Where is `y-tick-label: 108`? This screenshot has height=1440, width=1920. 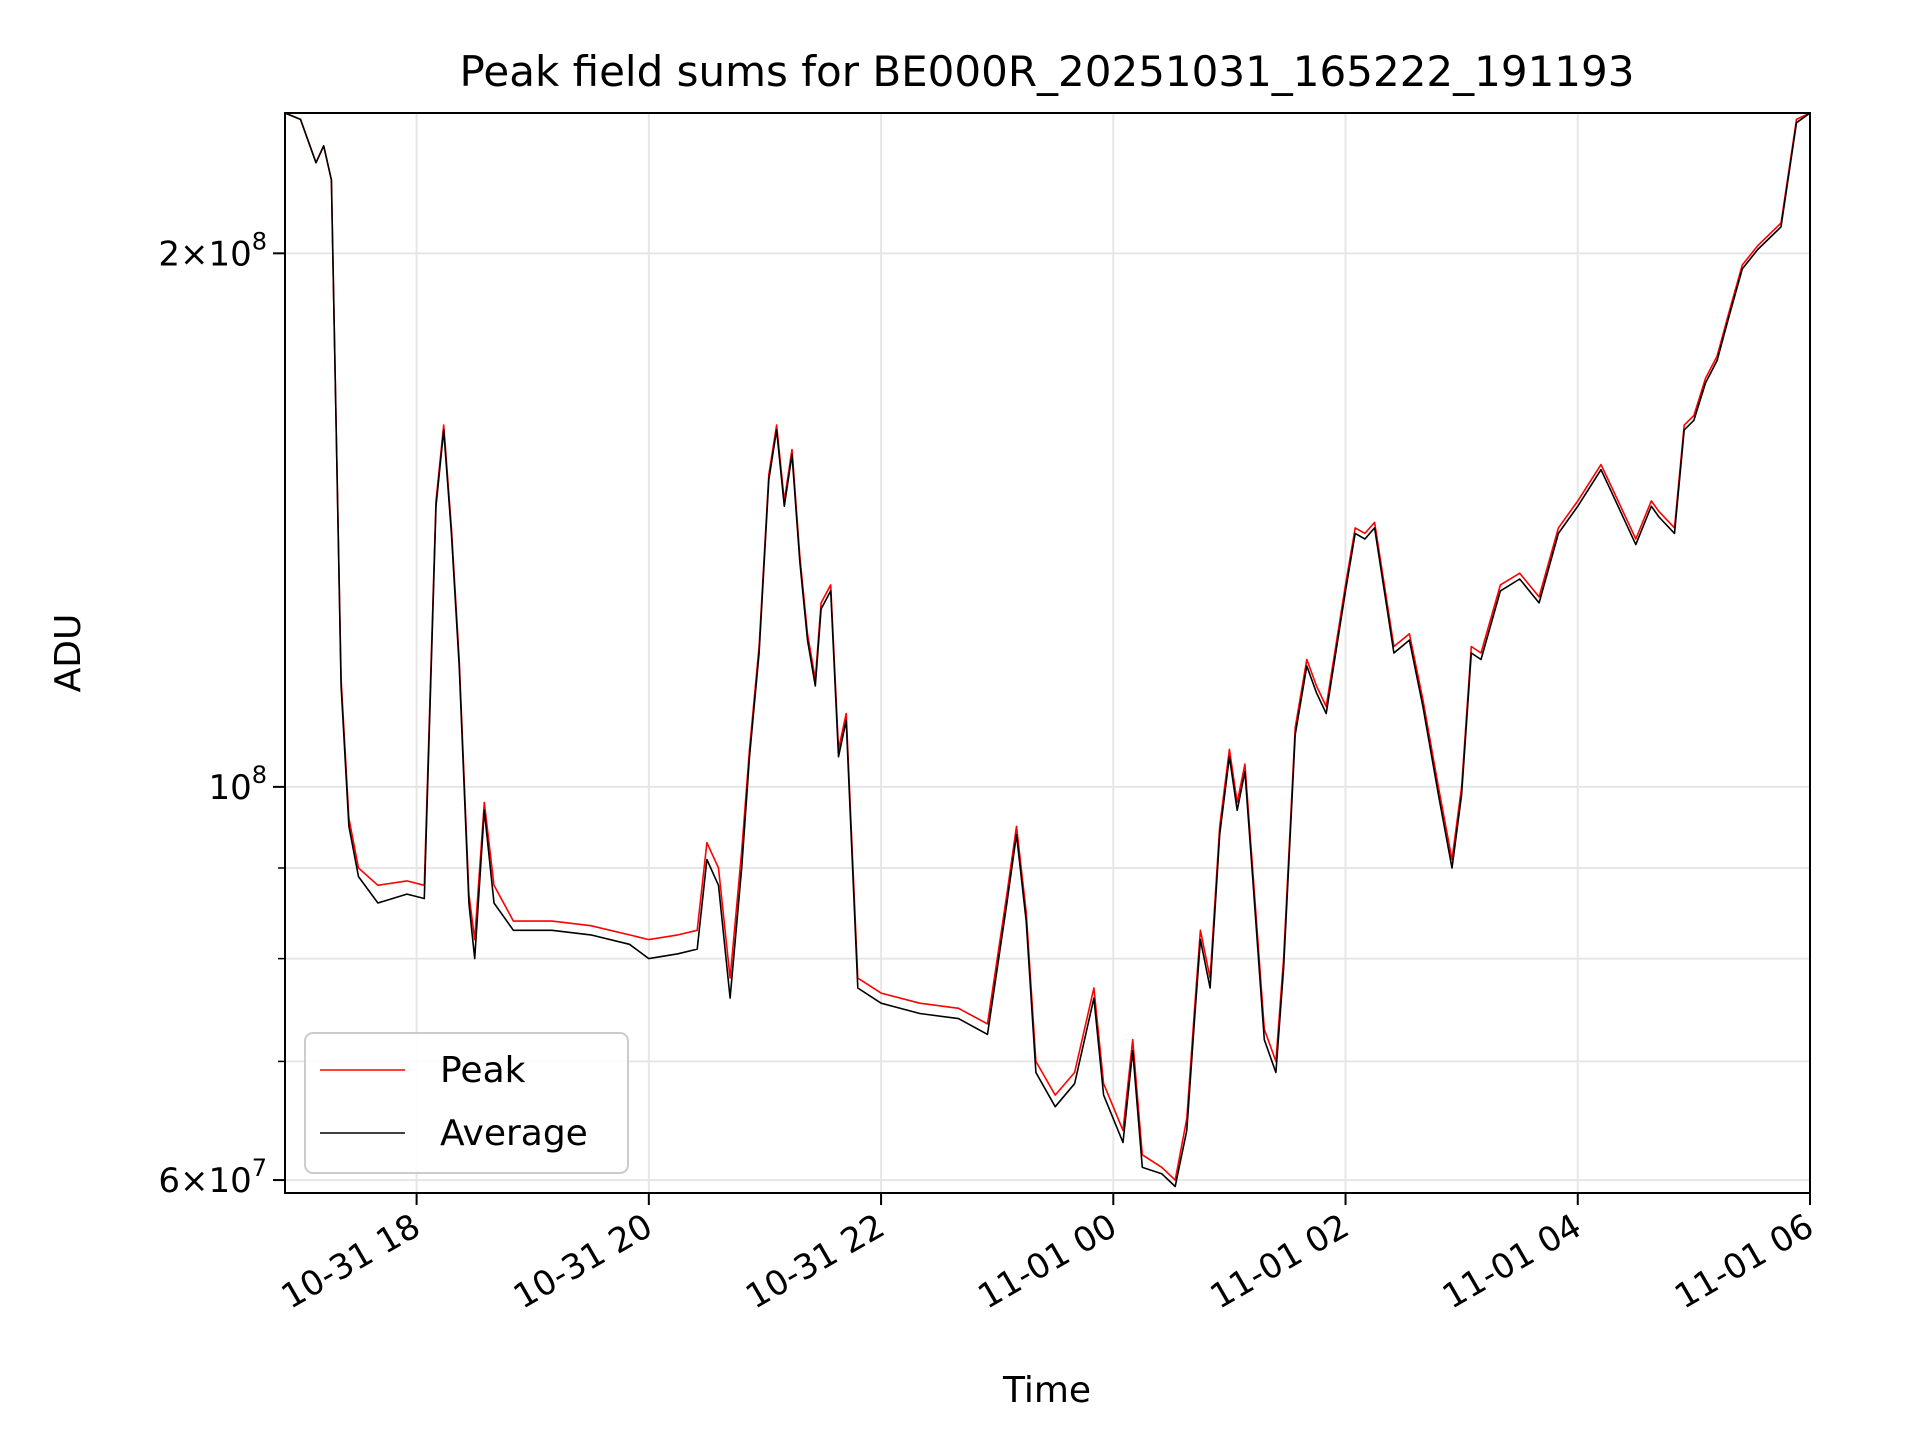
y-tick-label: 108 is located at coordinates (237, 784).